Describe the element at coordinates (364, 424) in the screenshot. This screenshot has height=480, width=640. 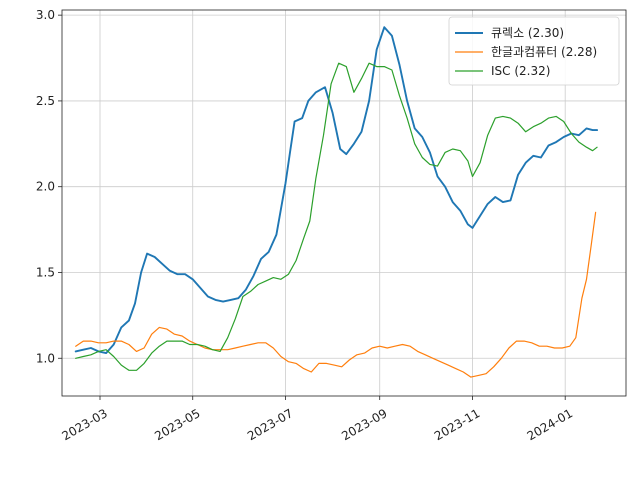
I see `x-tick-label: 2023-09` at that location.